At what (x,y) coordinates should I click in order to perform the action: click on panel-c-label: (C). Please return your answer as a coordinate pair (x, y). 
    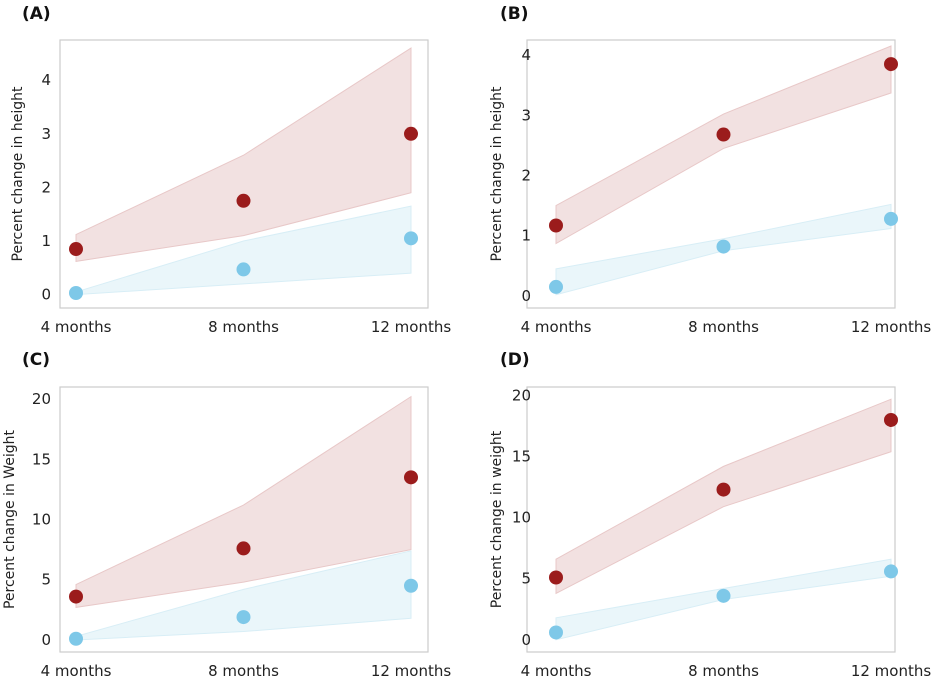
    Looking at the image, I should click on (36, 360).